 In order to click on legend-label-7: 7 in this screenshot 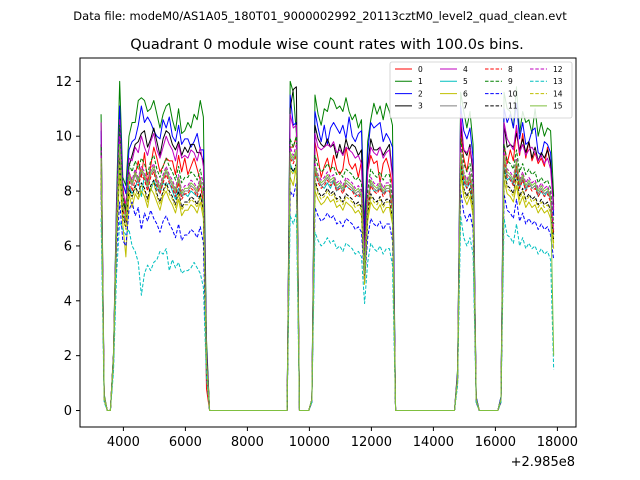, I will do `click(465, 106)`.